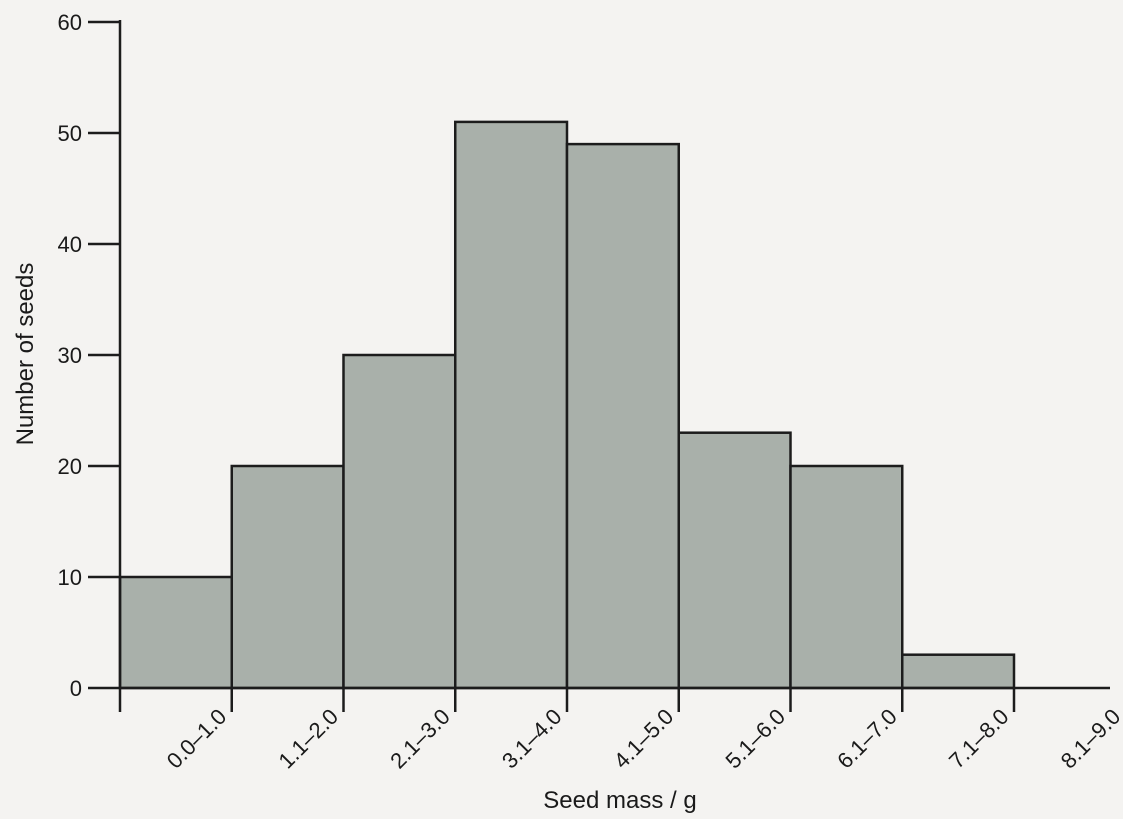 This screenshot has width=1123, height=819. Describe the element at coordinates (734, 560) in the screenshot. I see `bar-5.1–6.0` at that location.